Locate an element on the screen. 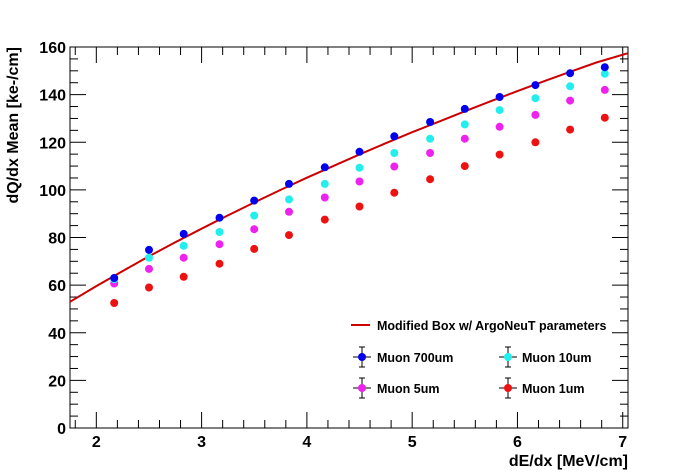 The image size is (698, 476). legend-label-muon-5um: Muon 5um is located at coordinates (408, 389).